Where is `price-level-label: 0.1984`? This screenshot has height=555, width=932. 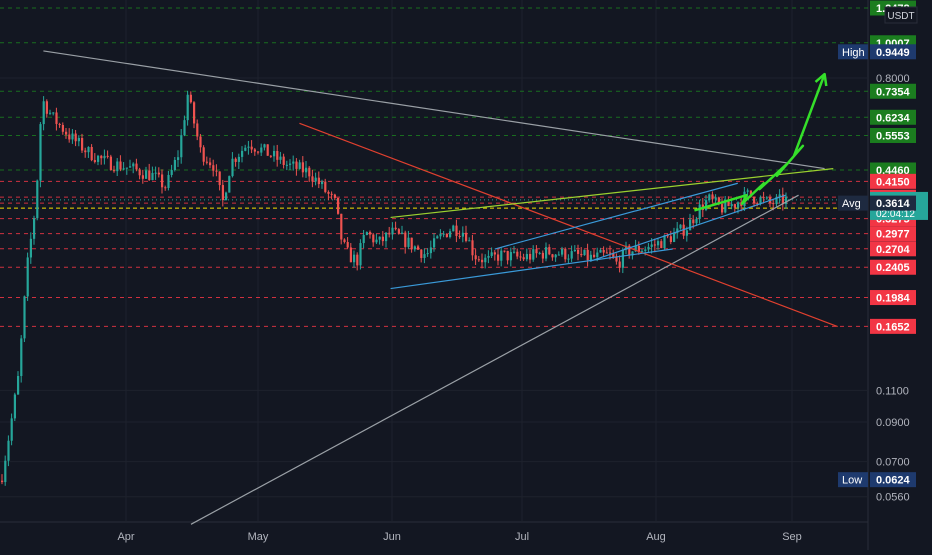
price-level-label: 0.1984 is located at coordinates (893, 299).